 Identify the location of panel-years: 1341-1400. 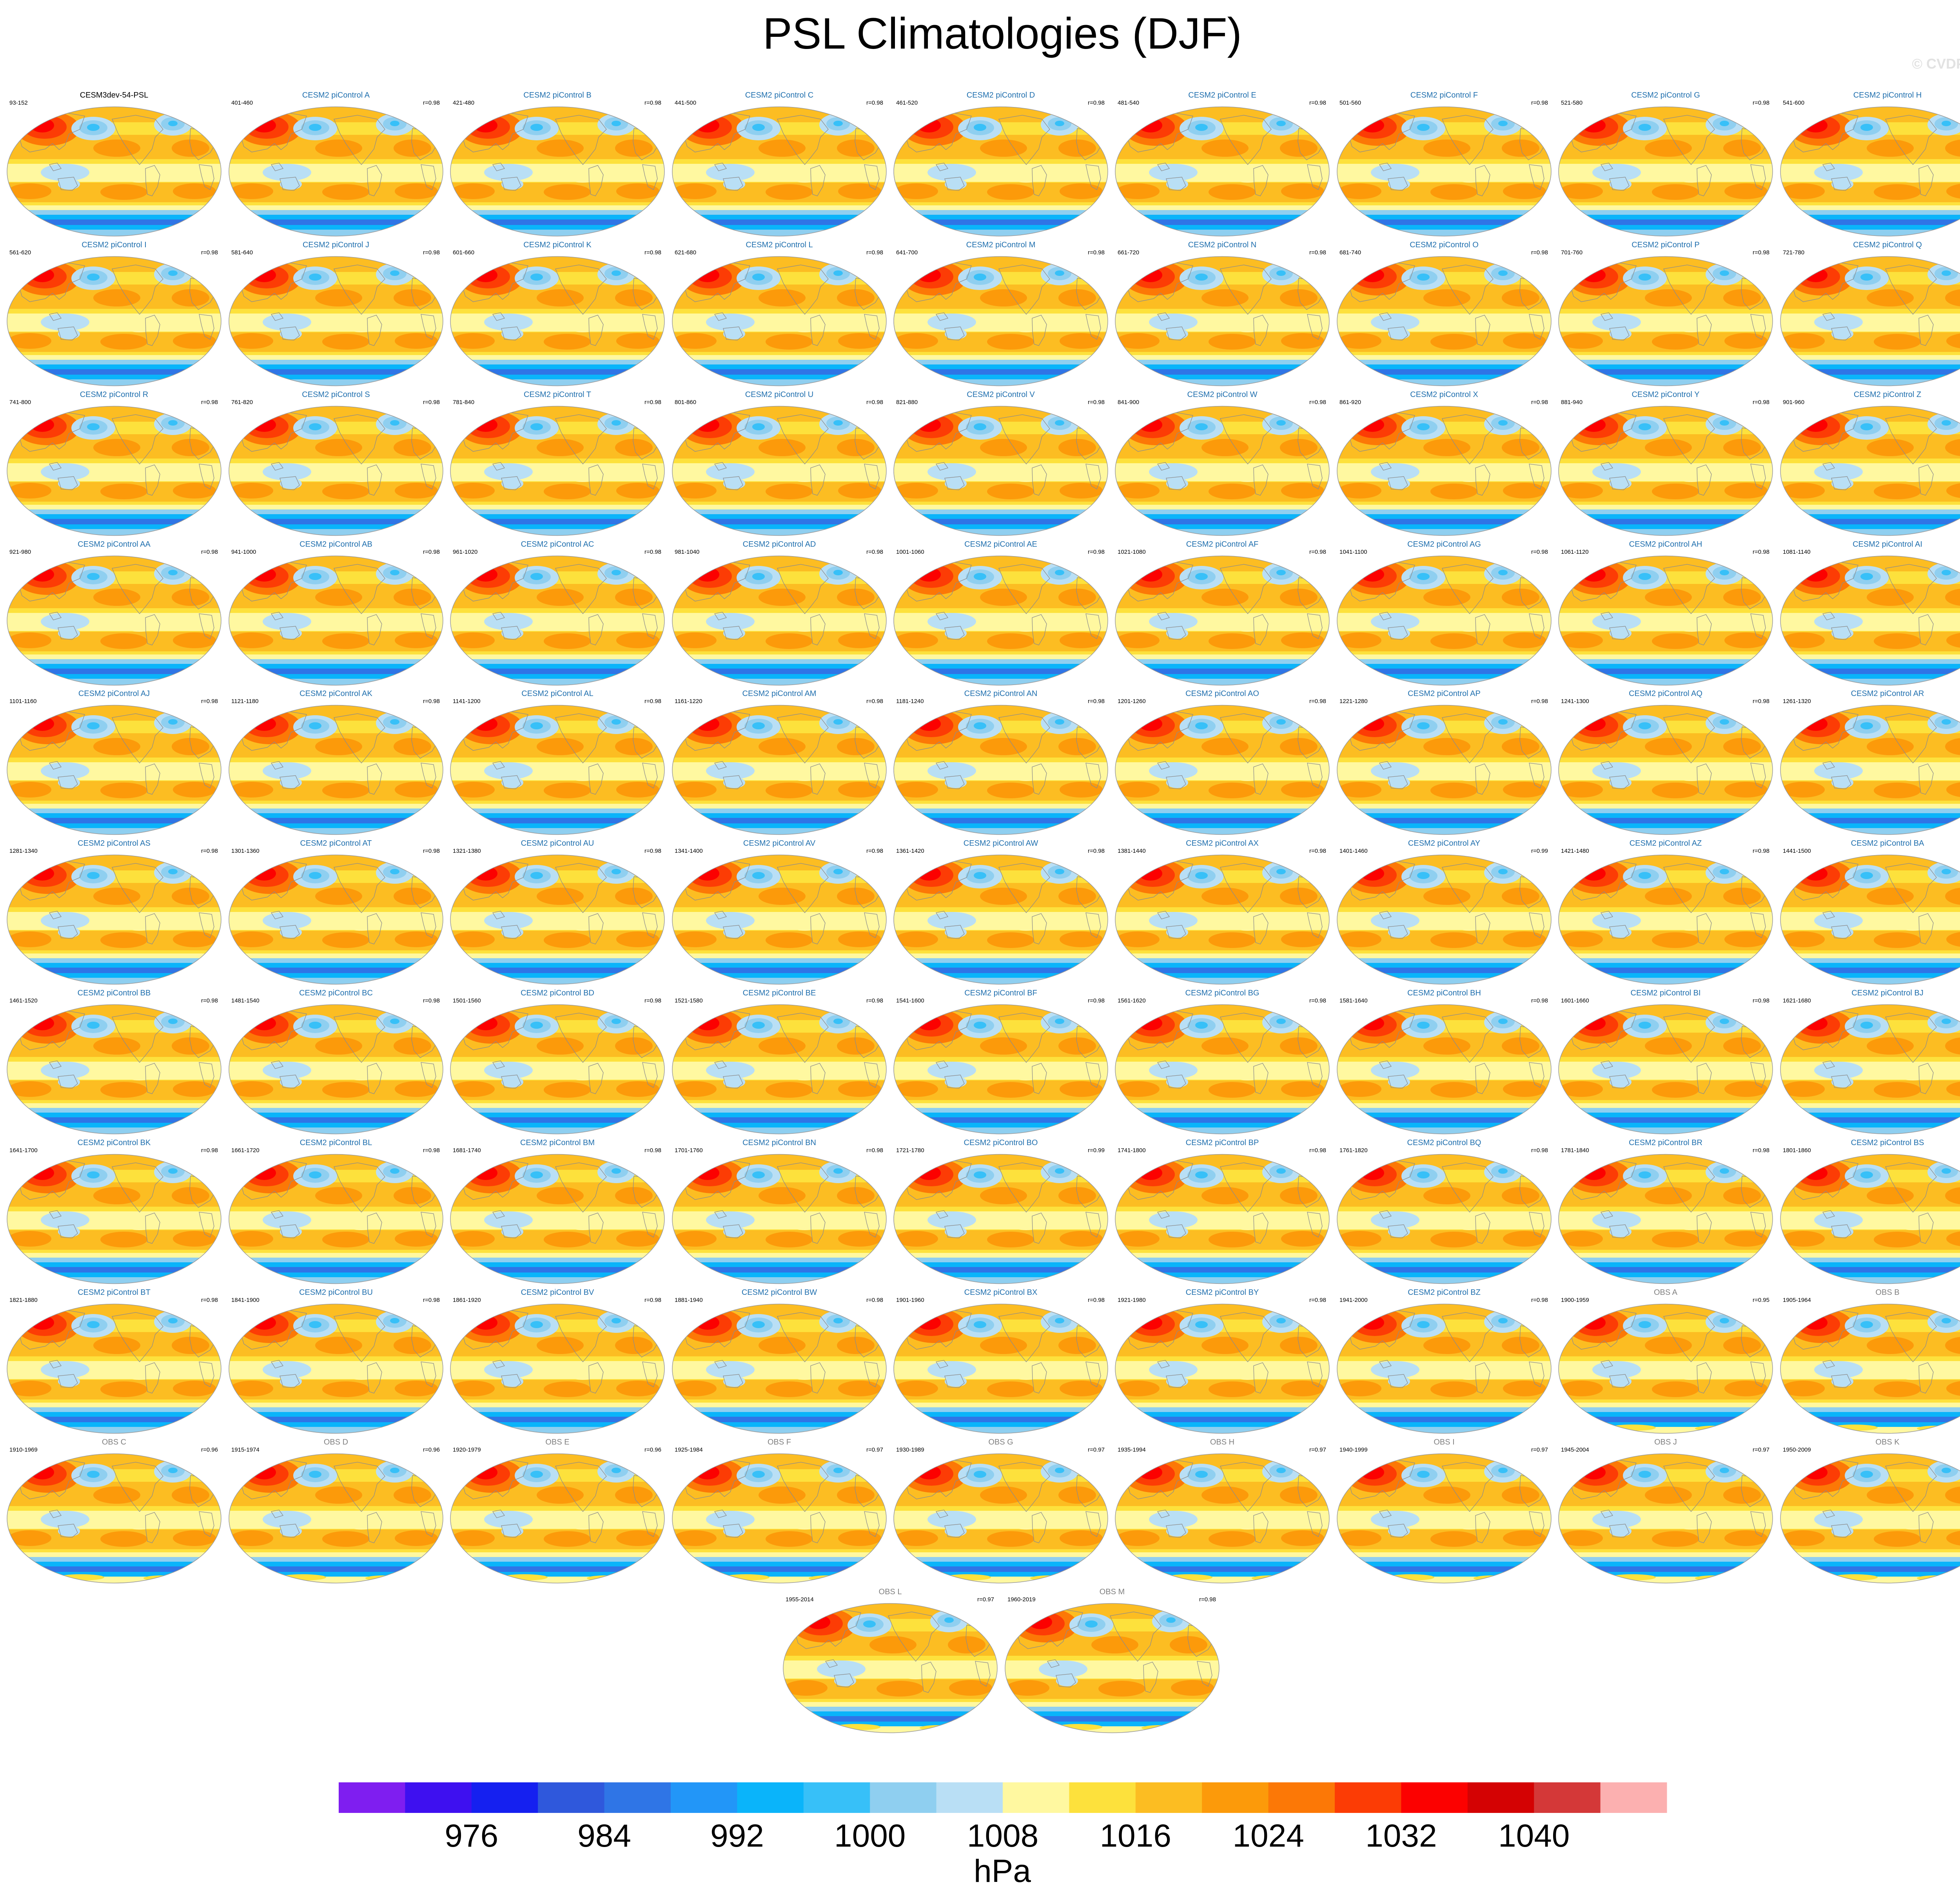
(689, 851).